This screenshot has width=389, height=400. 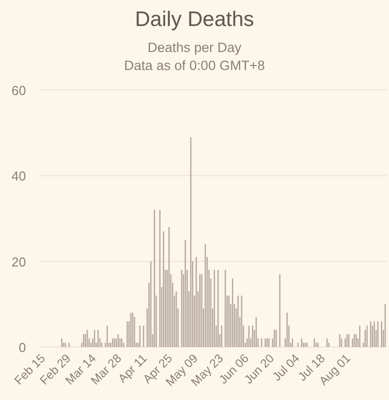 What do you see at coordinates (194, 19) in the screenshot?
I see `chart-title: Daily Deaths` at bounding box center [194, 19].